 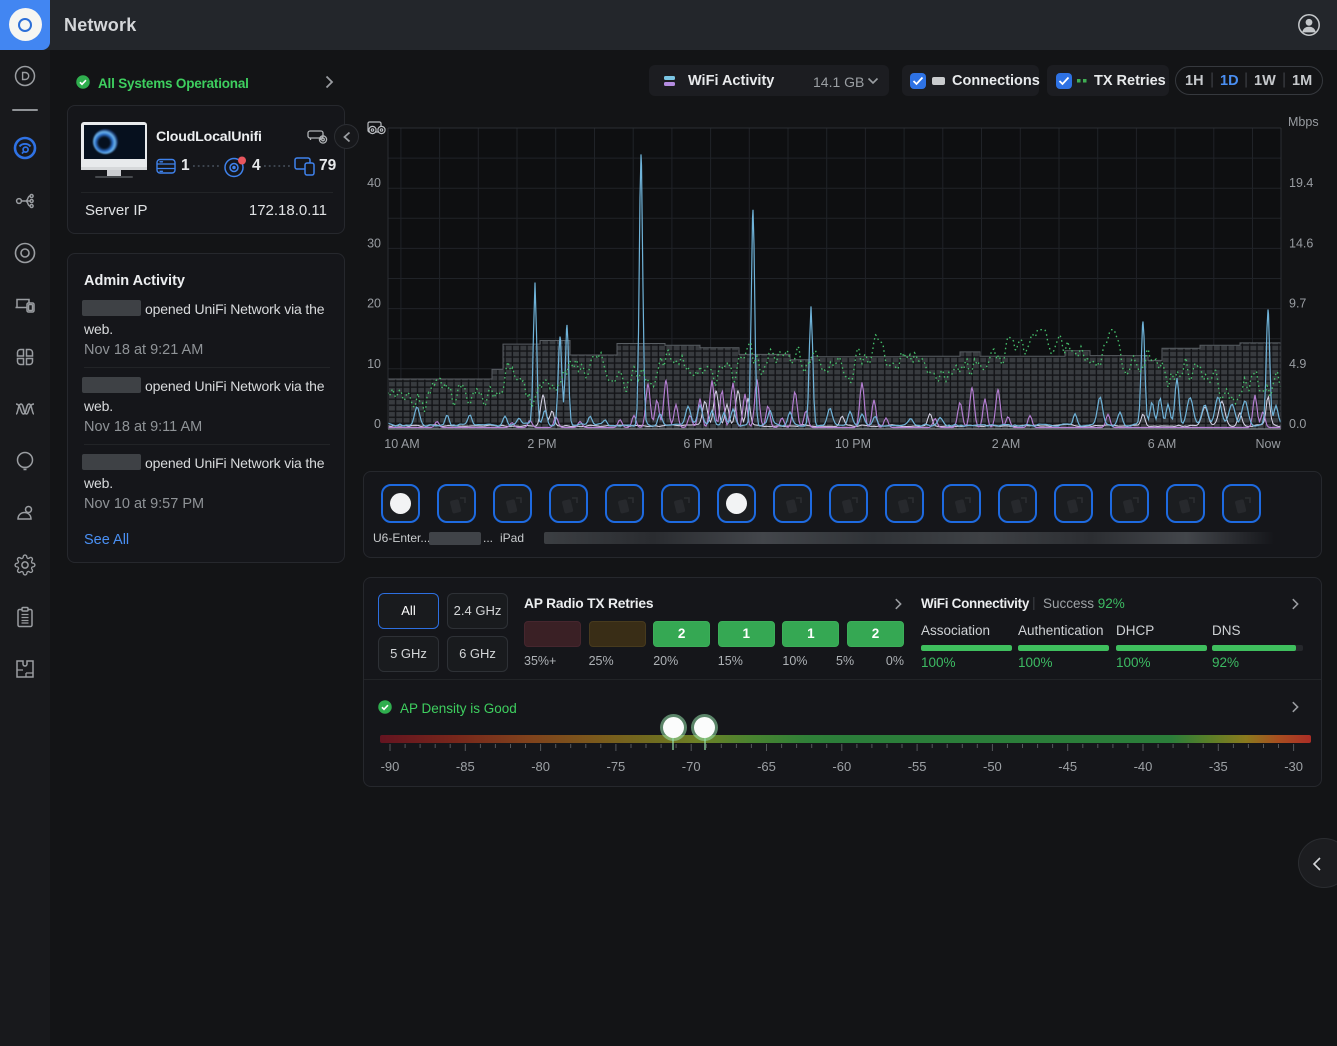 What do you see at coordinates (853, 444) in the screenshot?
I see `svg-text: 10 PM` at bounding box center [853, 444].